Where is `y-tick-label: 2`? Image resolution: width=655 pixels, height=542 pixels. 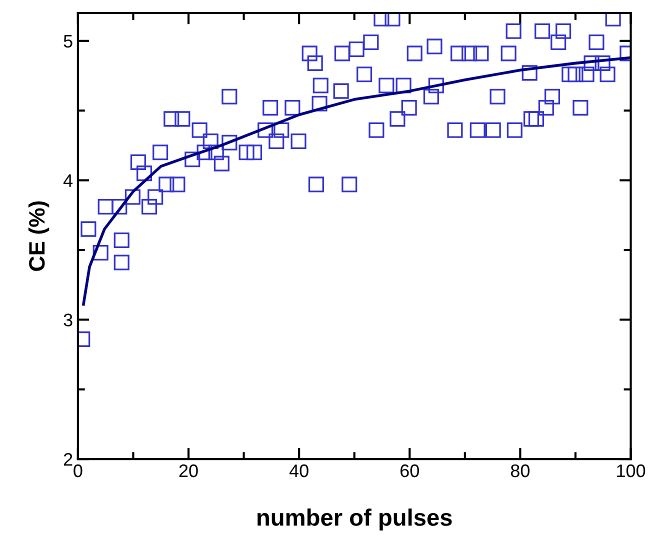 y-tick-label: 2 is located at coordinates (68, 459).